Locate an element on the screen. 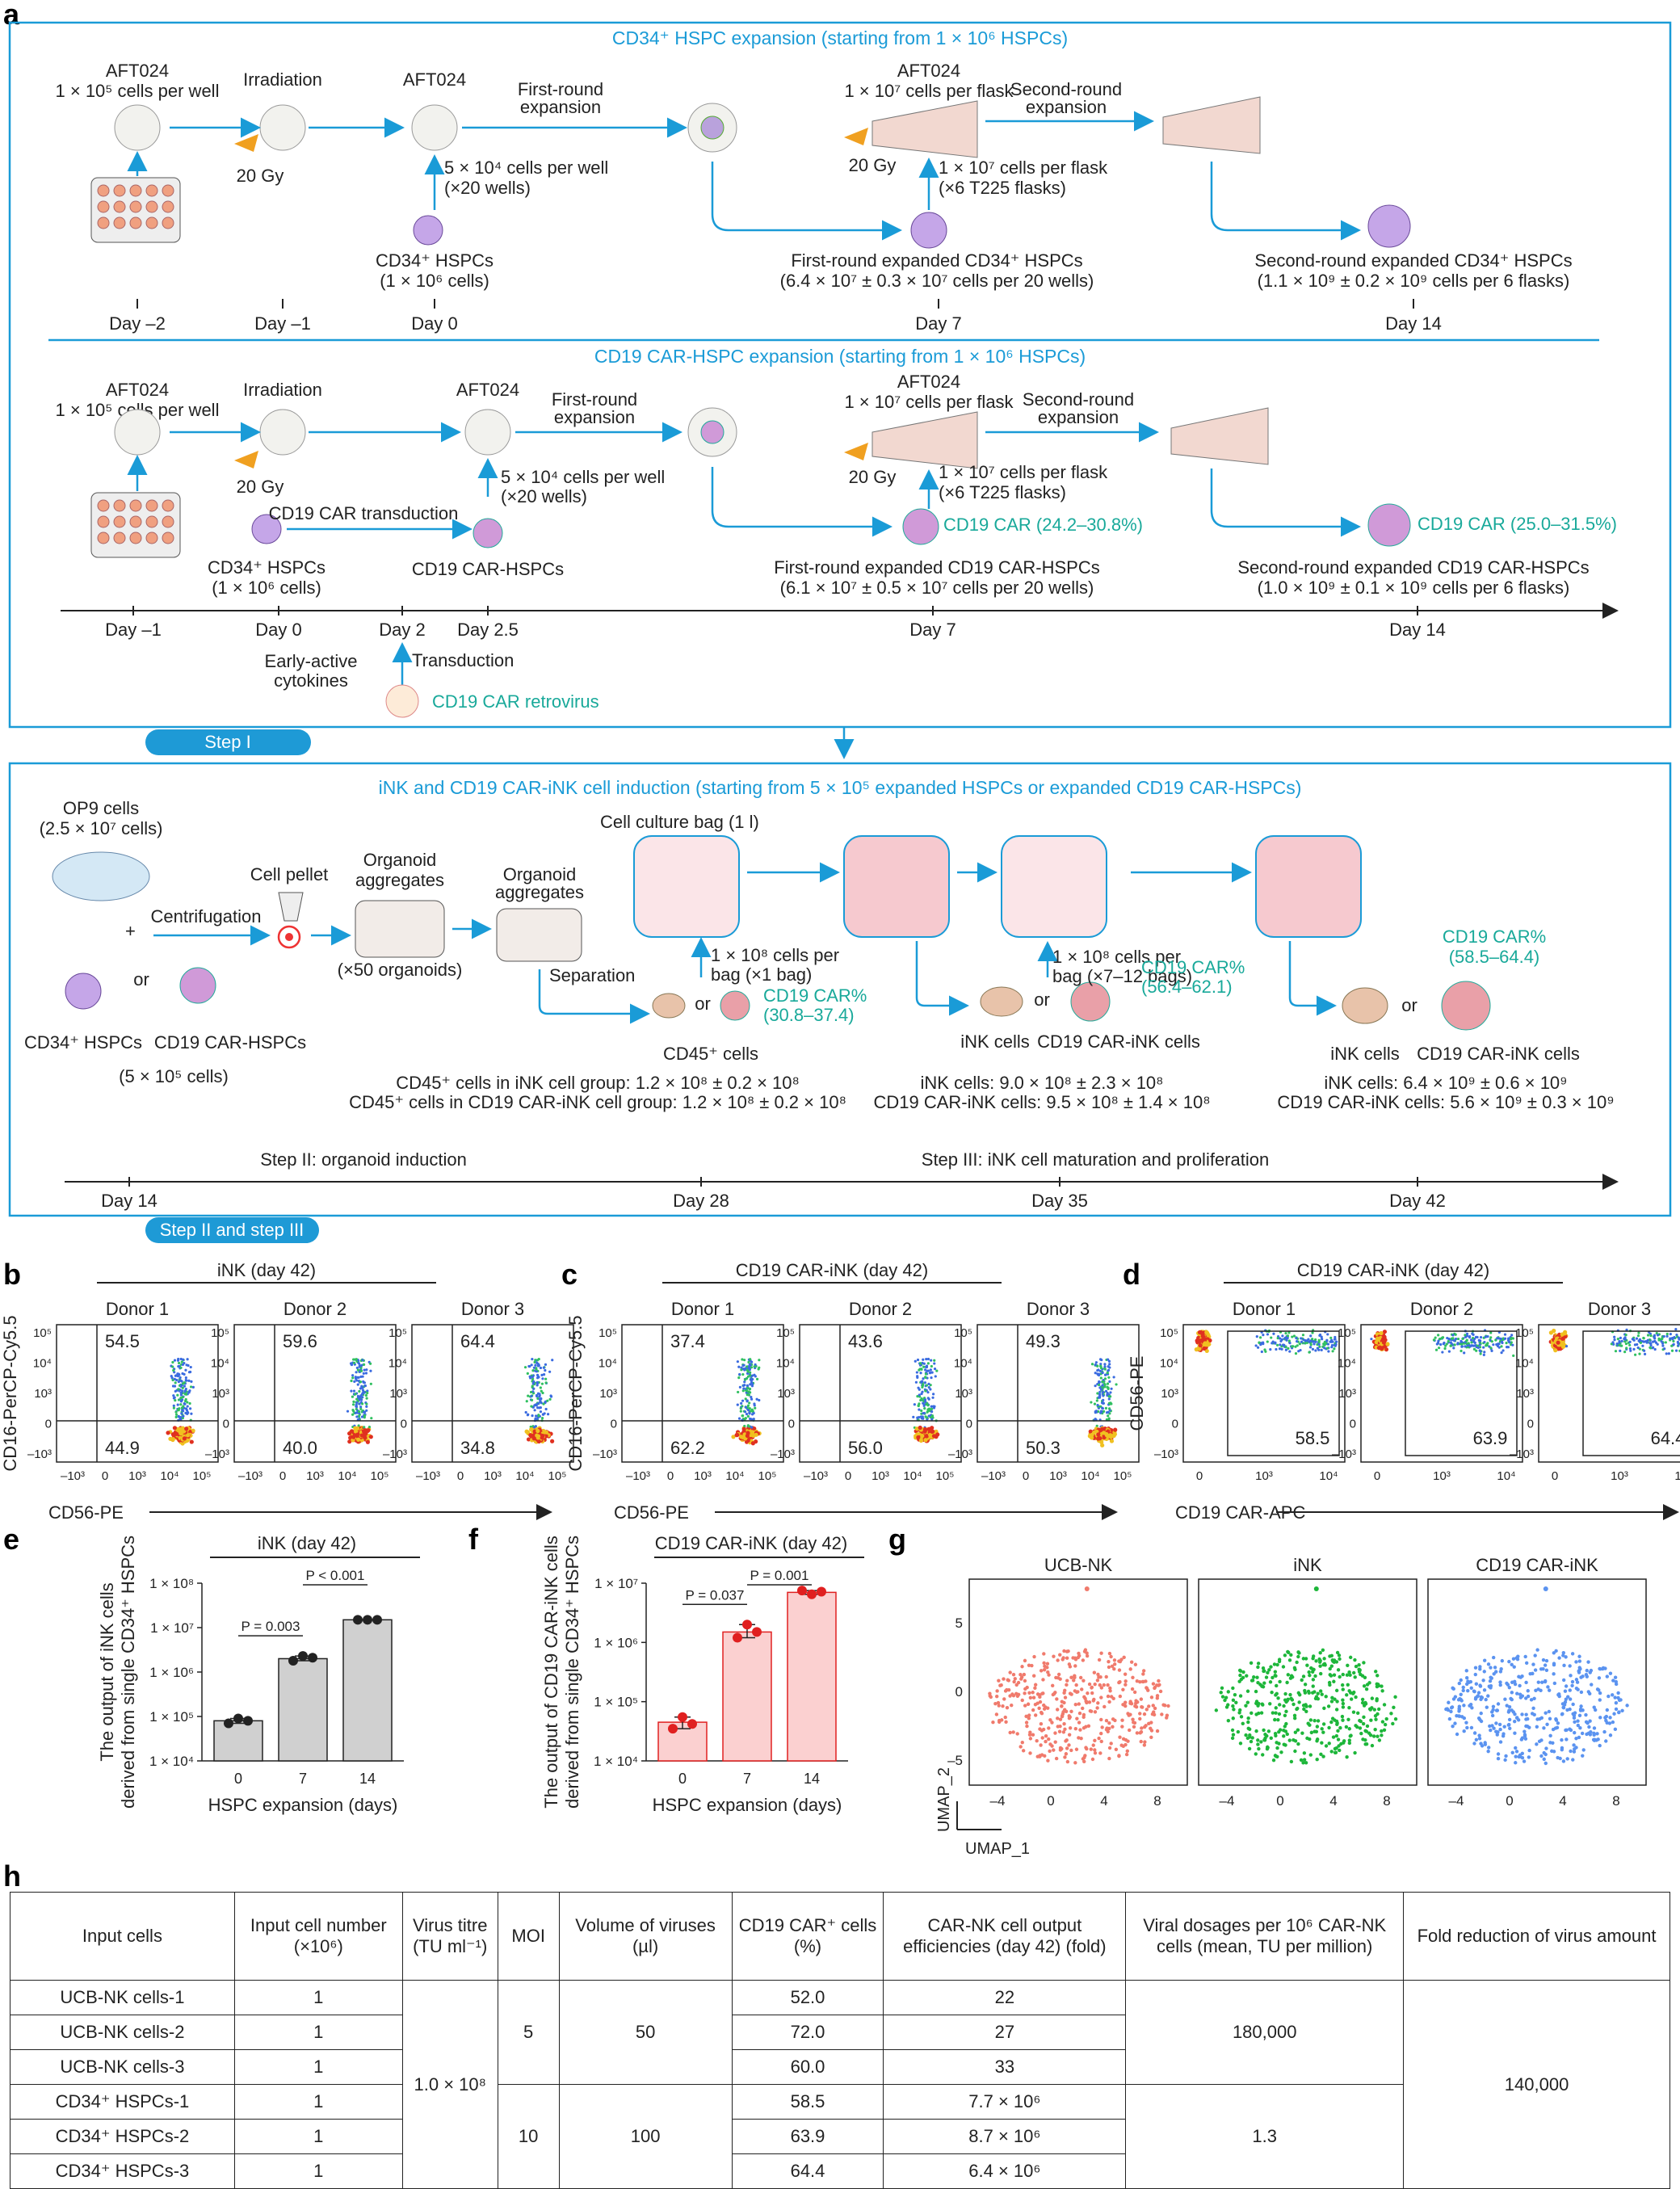 Image resolution: width=1680 pixels, height=2189 pixels. data-point is located at coordinates (238, 1718).